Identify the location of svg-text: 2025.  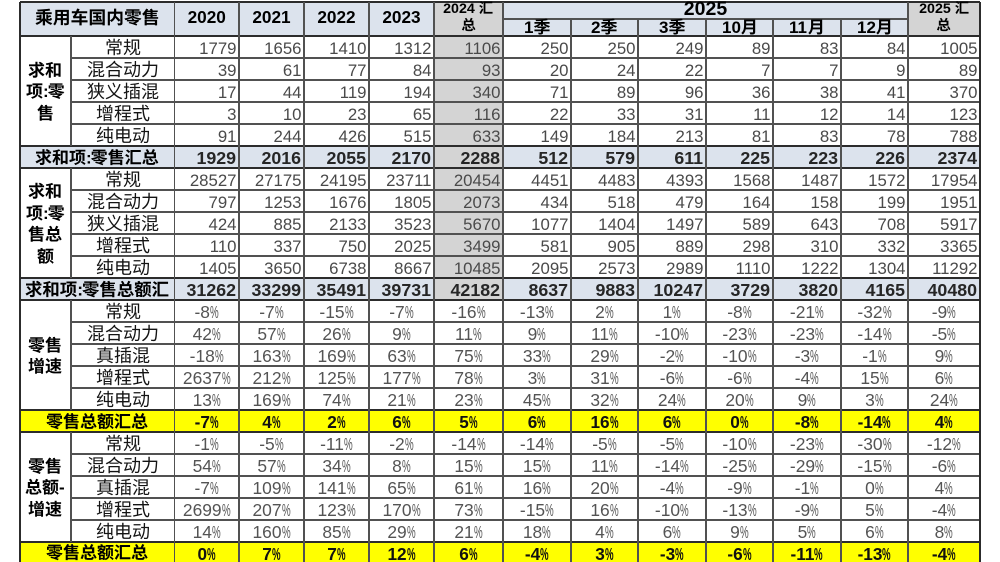
(937, 8).